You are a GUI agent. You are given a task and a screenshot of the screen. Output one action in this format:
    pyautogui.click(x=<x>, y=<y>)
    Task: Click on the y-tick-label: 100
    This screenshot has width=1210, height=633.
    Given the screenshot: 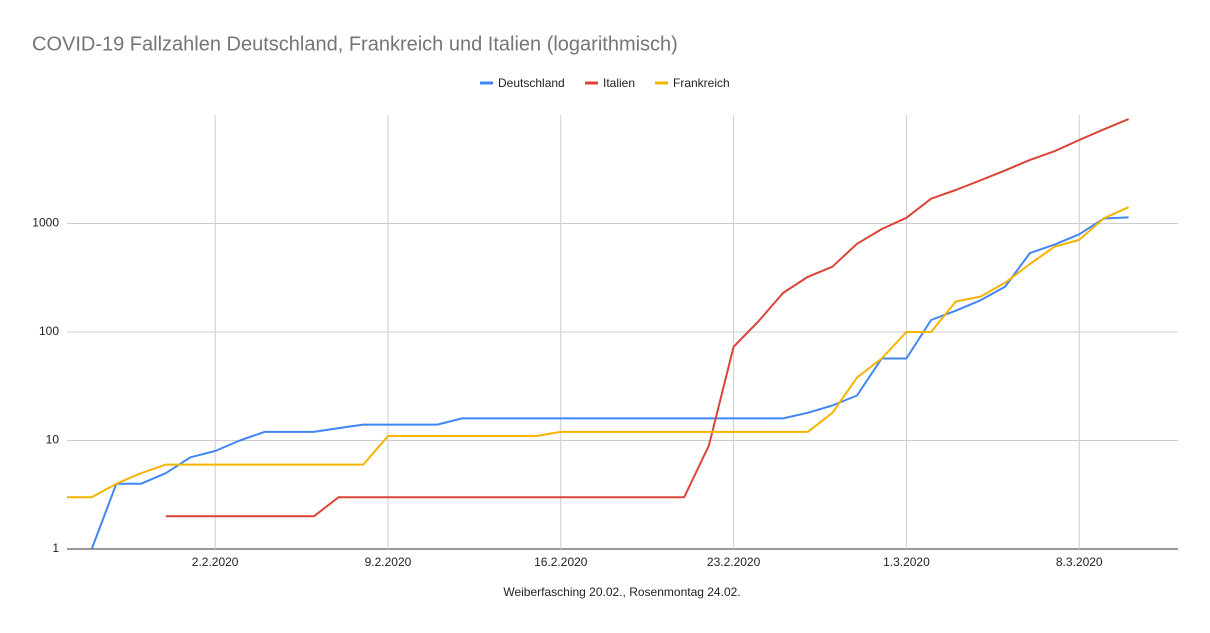 What is the action you would take?
    pyautogui.click(x=49, y=331)
    